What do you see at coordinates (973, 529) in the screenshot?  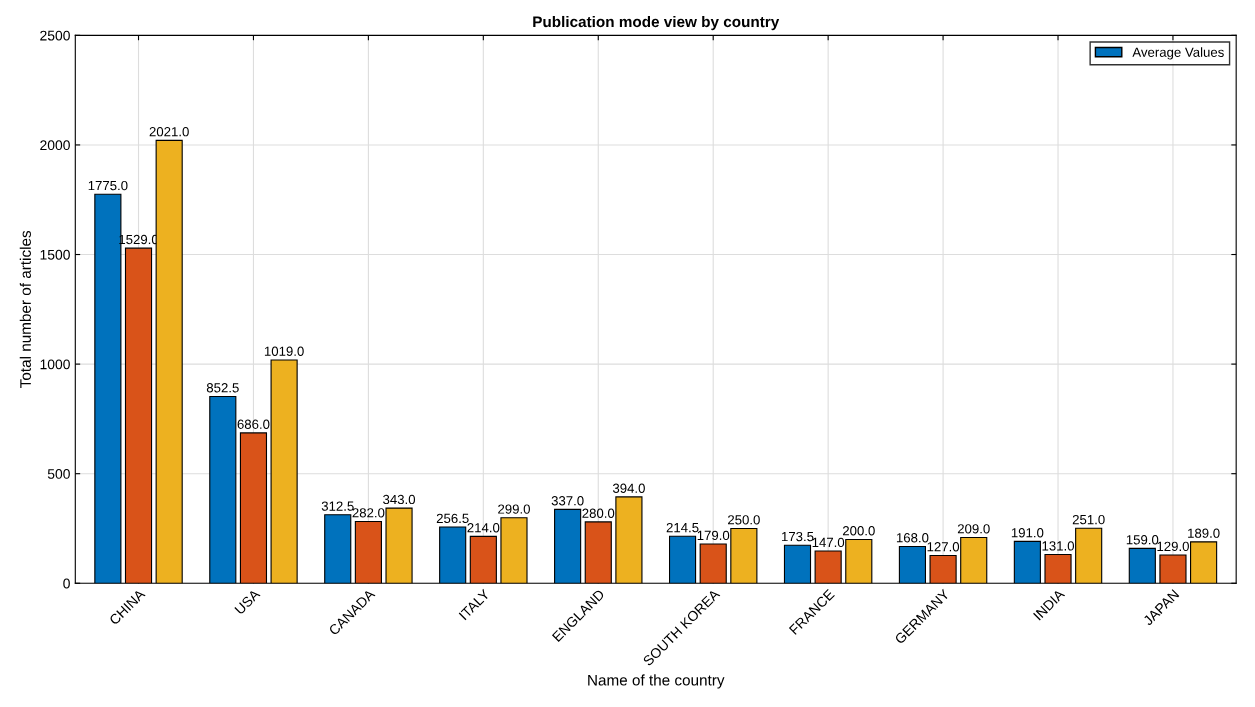 I see `data-label: 209.0` at bounding box center [973, 529].